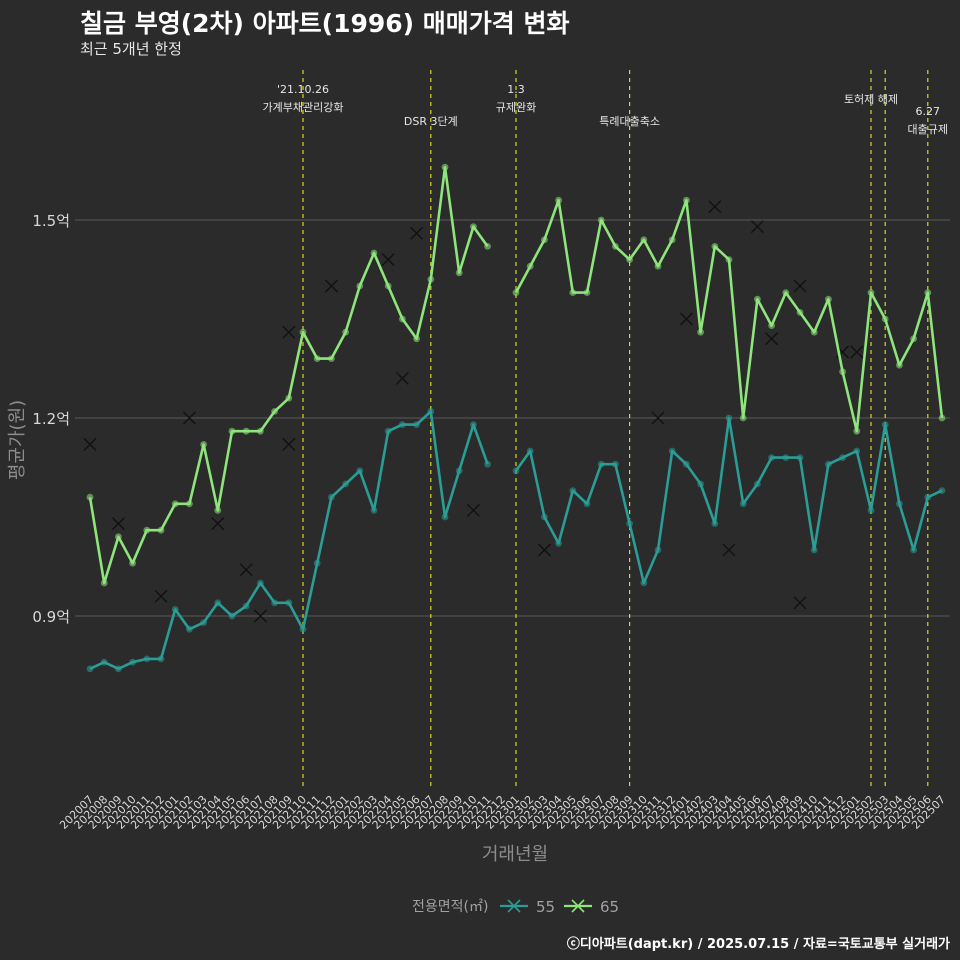  What do you see at coordinates (516, 107) in the screenshot?
I see `event-label: 규제완화` at bounding box center [516, 107].